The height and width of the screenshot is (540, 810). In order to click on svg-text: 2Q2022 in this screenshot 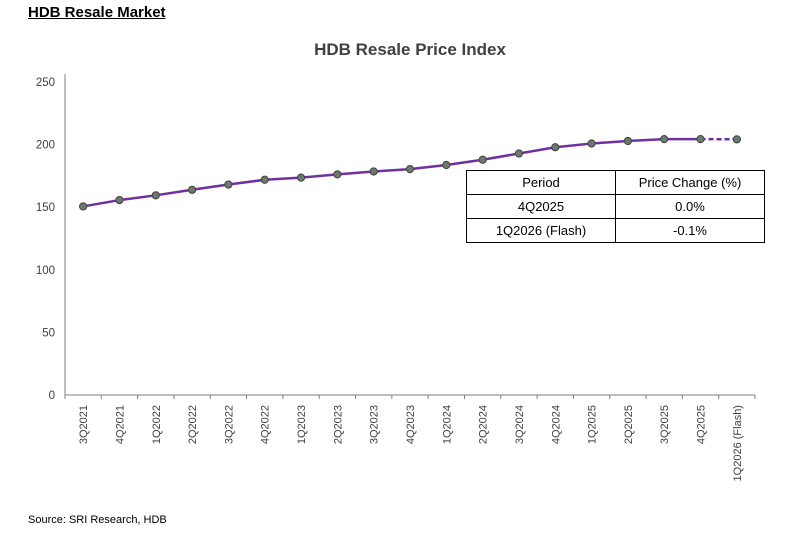, I will do `click(193, 424)`.